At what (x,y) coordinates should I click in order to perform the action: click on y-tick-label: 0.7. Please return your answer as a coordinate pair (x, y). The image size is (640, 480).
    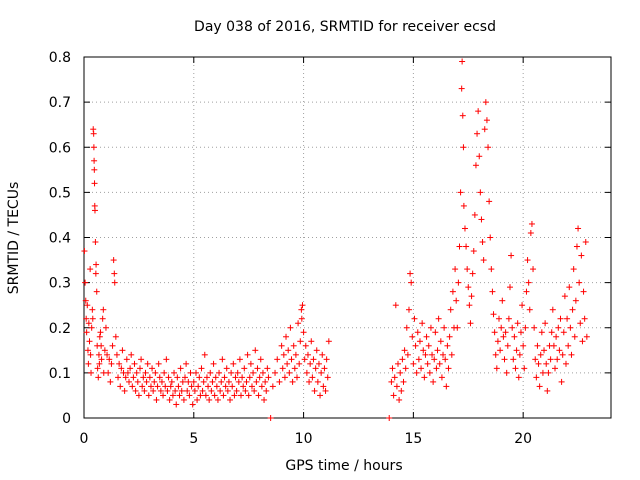
    Looking at the image, I should click on (60, 103).